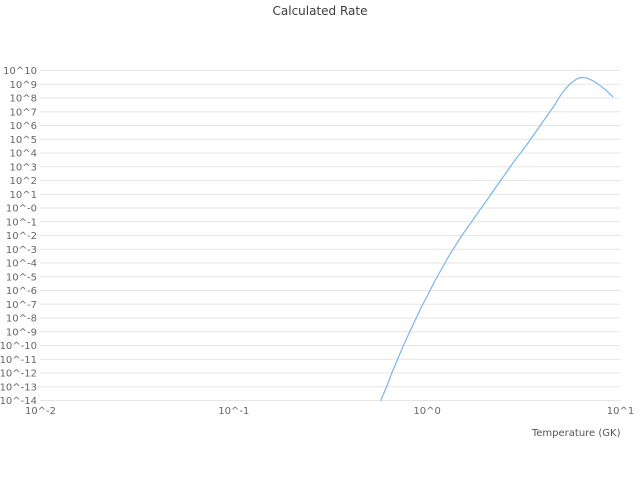 The image size is (640, 480). What do you see at coordinates (21, 222) in the screenshot?
I see `y-tick-label: 10^-1` at bounding box center [21, 222].